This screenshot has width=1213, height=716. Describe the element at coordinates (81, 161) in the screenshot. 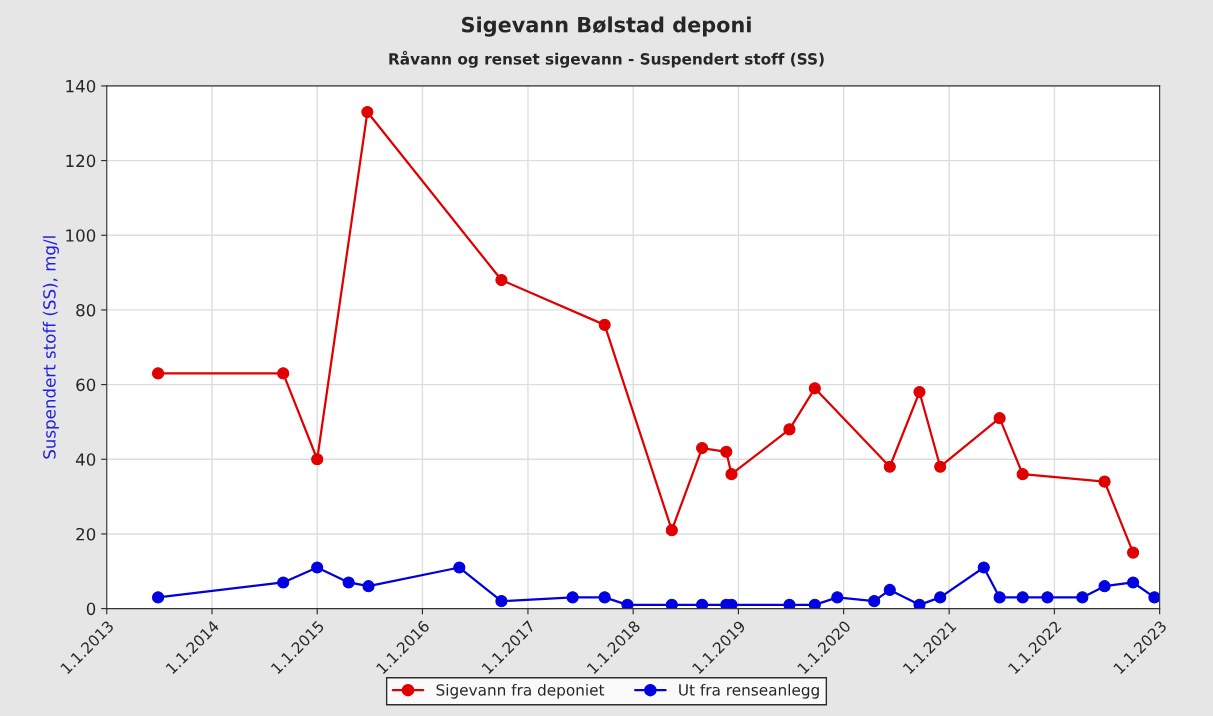

I see `y-tick-label: 120` at that location.